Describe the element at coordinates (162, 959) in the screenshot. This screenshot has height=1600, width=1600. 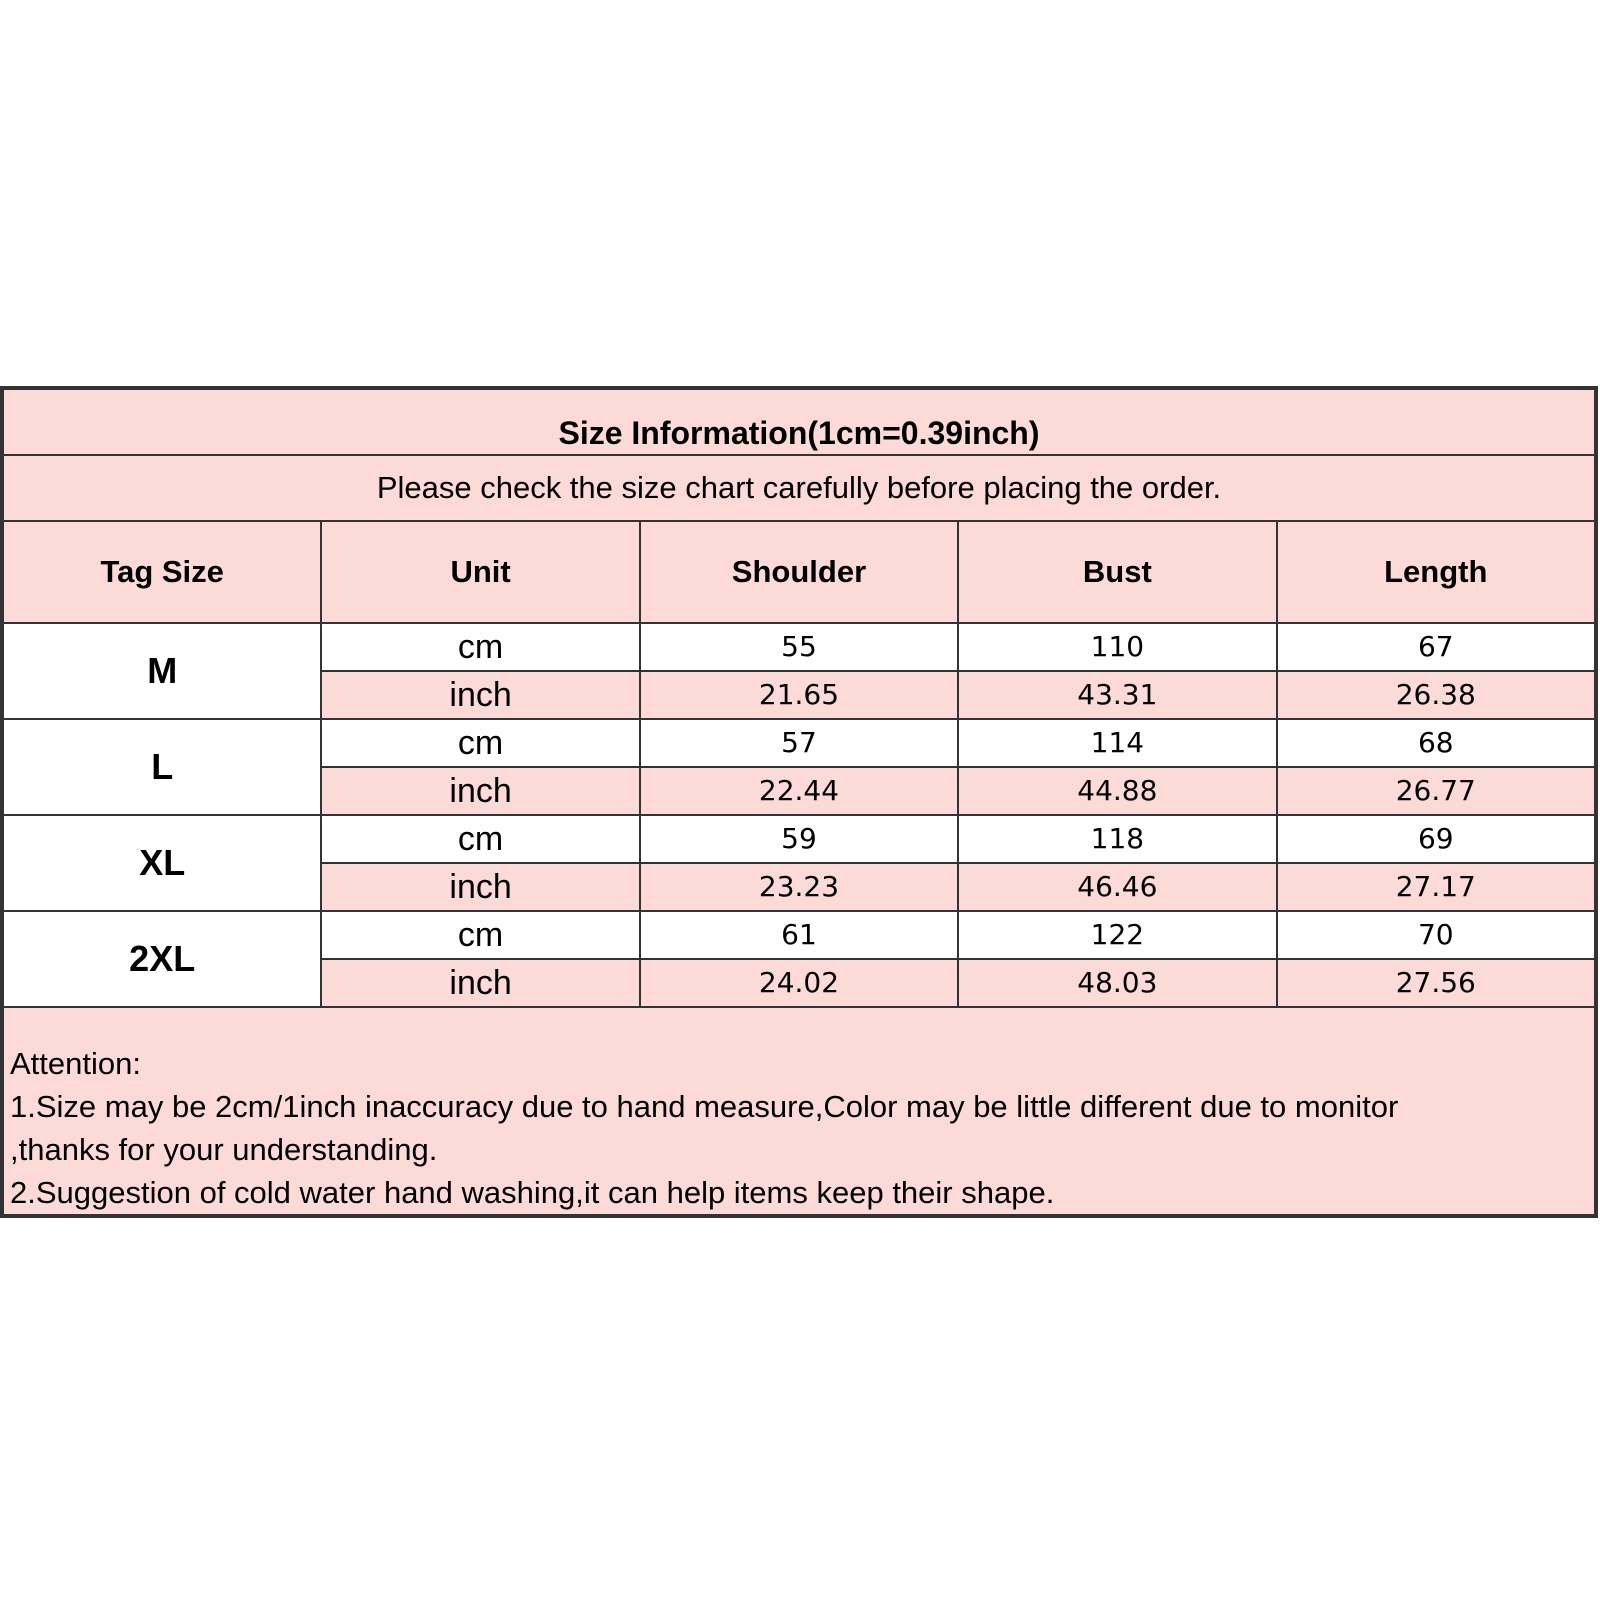
I see `tag-size-cell: 2XL` at that location.